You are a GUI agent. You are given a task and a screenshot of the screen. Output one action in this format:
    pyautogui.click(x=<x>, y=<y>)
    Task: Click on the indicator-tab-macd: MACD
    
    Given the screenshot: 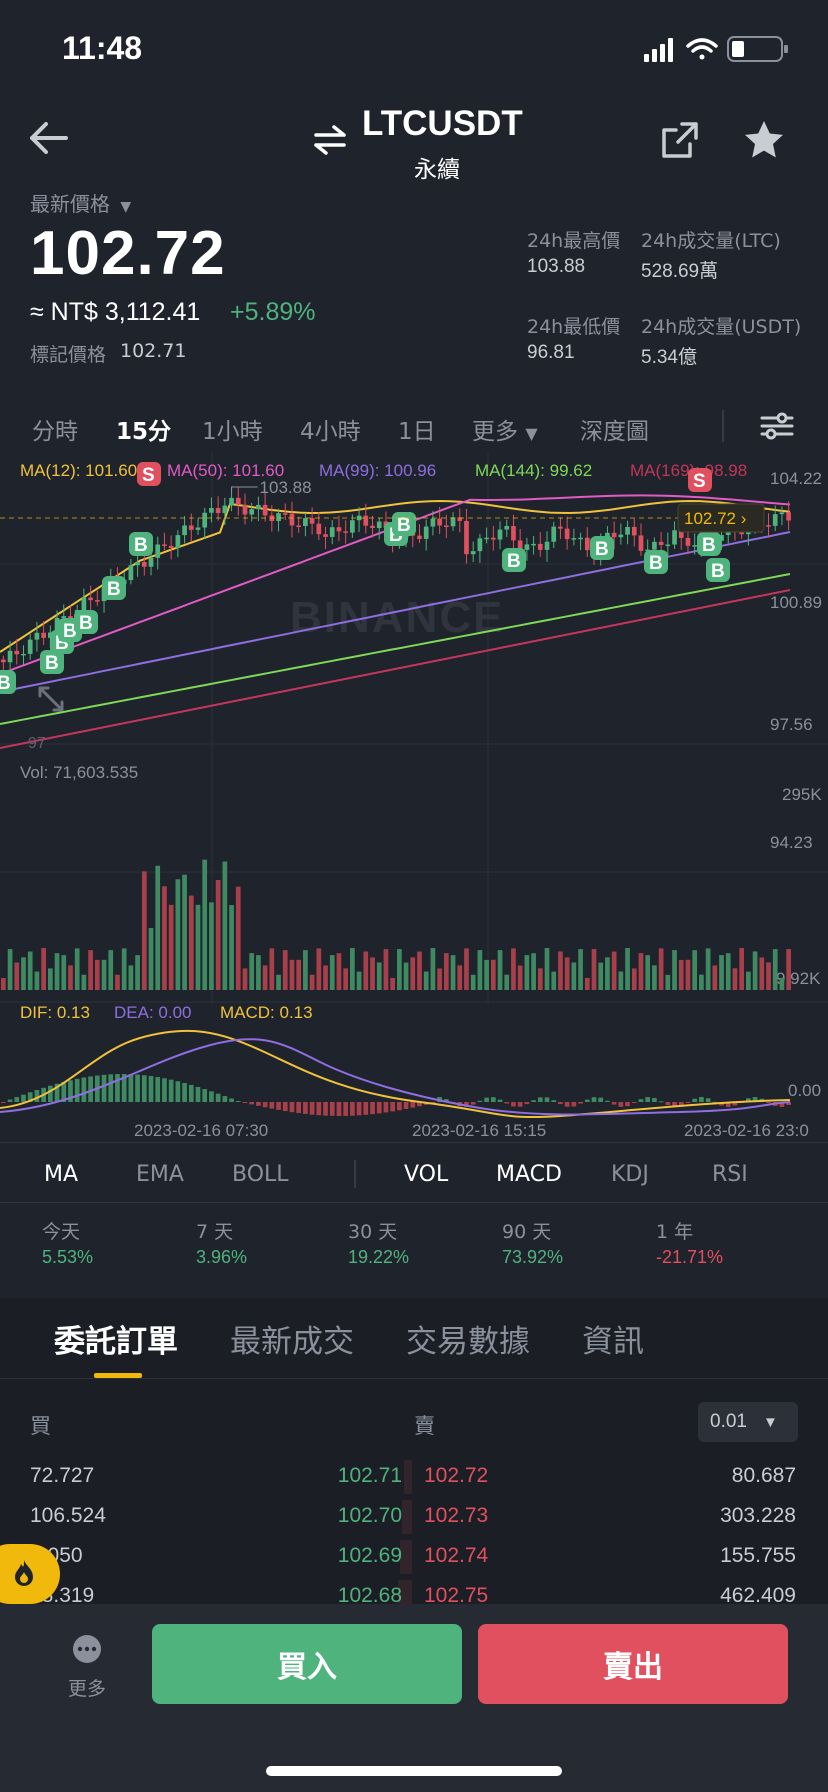 What is the action you would take?
    pyautogui.click(x=529, y=1174)
    